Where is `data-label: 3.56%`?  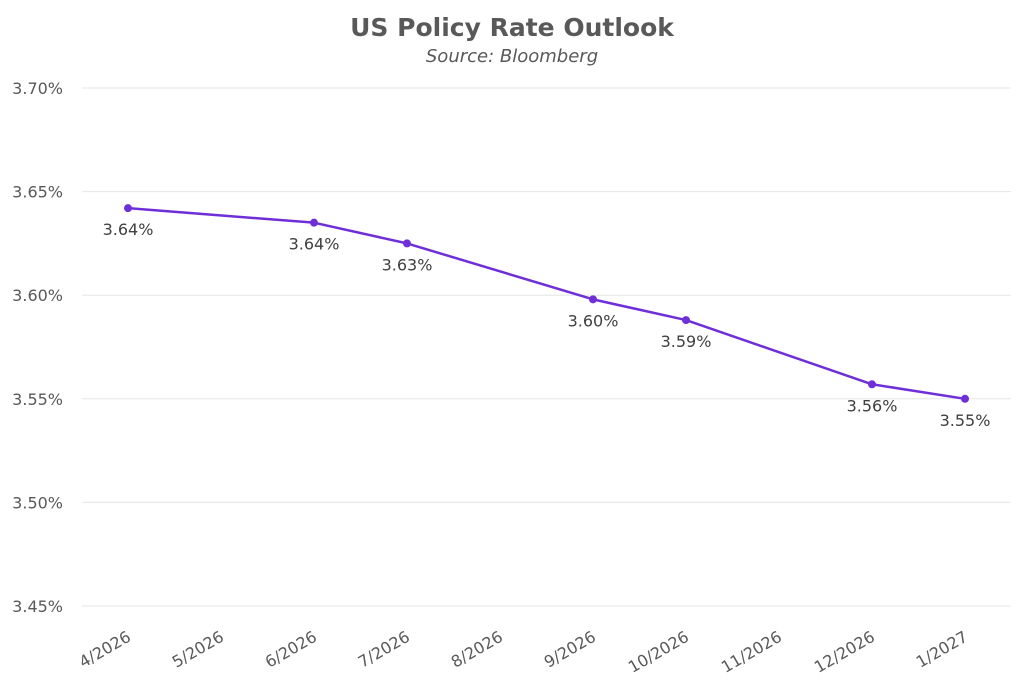
data-label: 3.56% is located at coordinates (872, 405).